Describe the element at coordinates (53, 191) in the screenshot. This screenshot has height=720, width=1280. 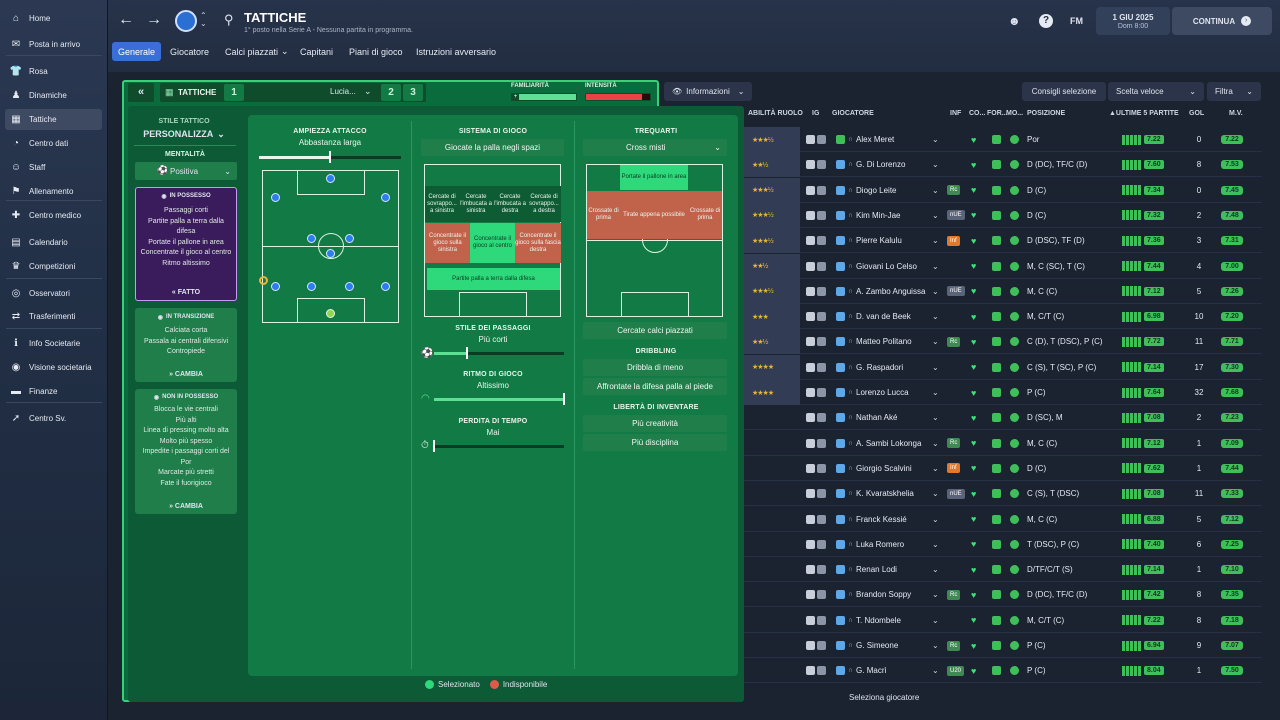
I see `sidebar-item-training: ⚑ Allenamento` at that location.